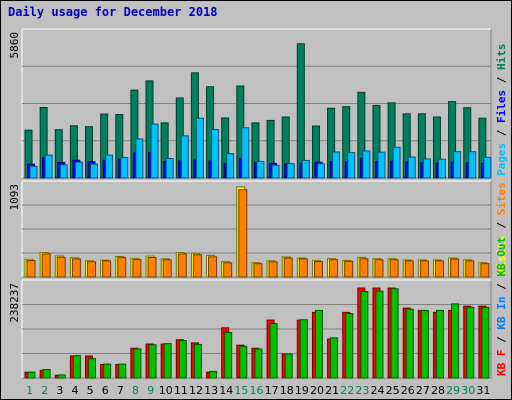 This screenshot has width=512, height=400. What do you see at coordinates (347, 390) in the screenshot?
I see `x-tick-label: 22` at bounding box center [347, 390].